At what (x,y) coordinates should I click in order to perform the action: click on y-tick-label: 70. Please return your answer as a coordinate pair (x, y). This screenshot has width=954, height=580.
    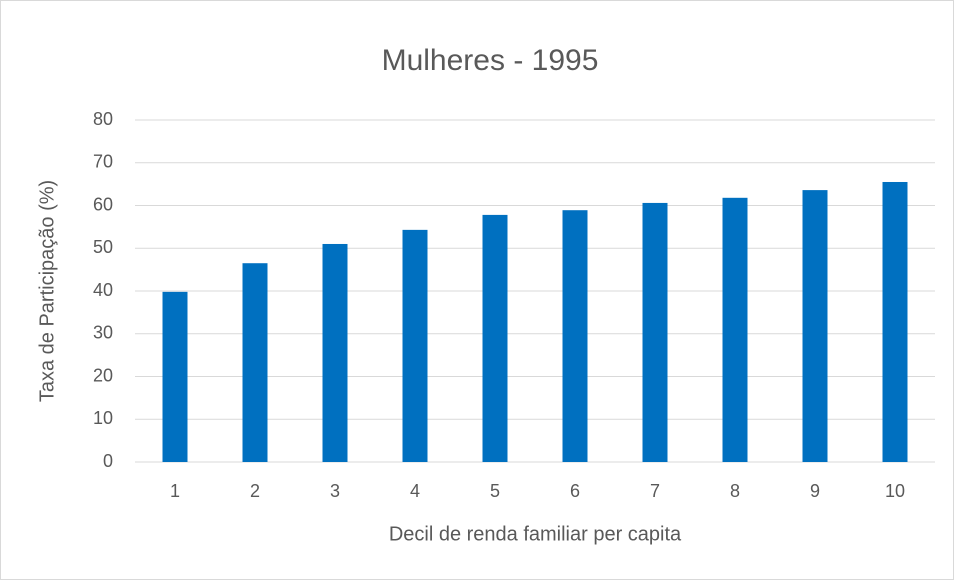
    Looking at the image, I should click on (103, 162).